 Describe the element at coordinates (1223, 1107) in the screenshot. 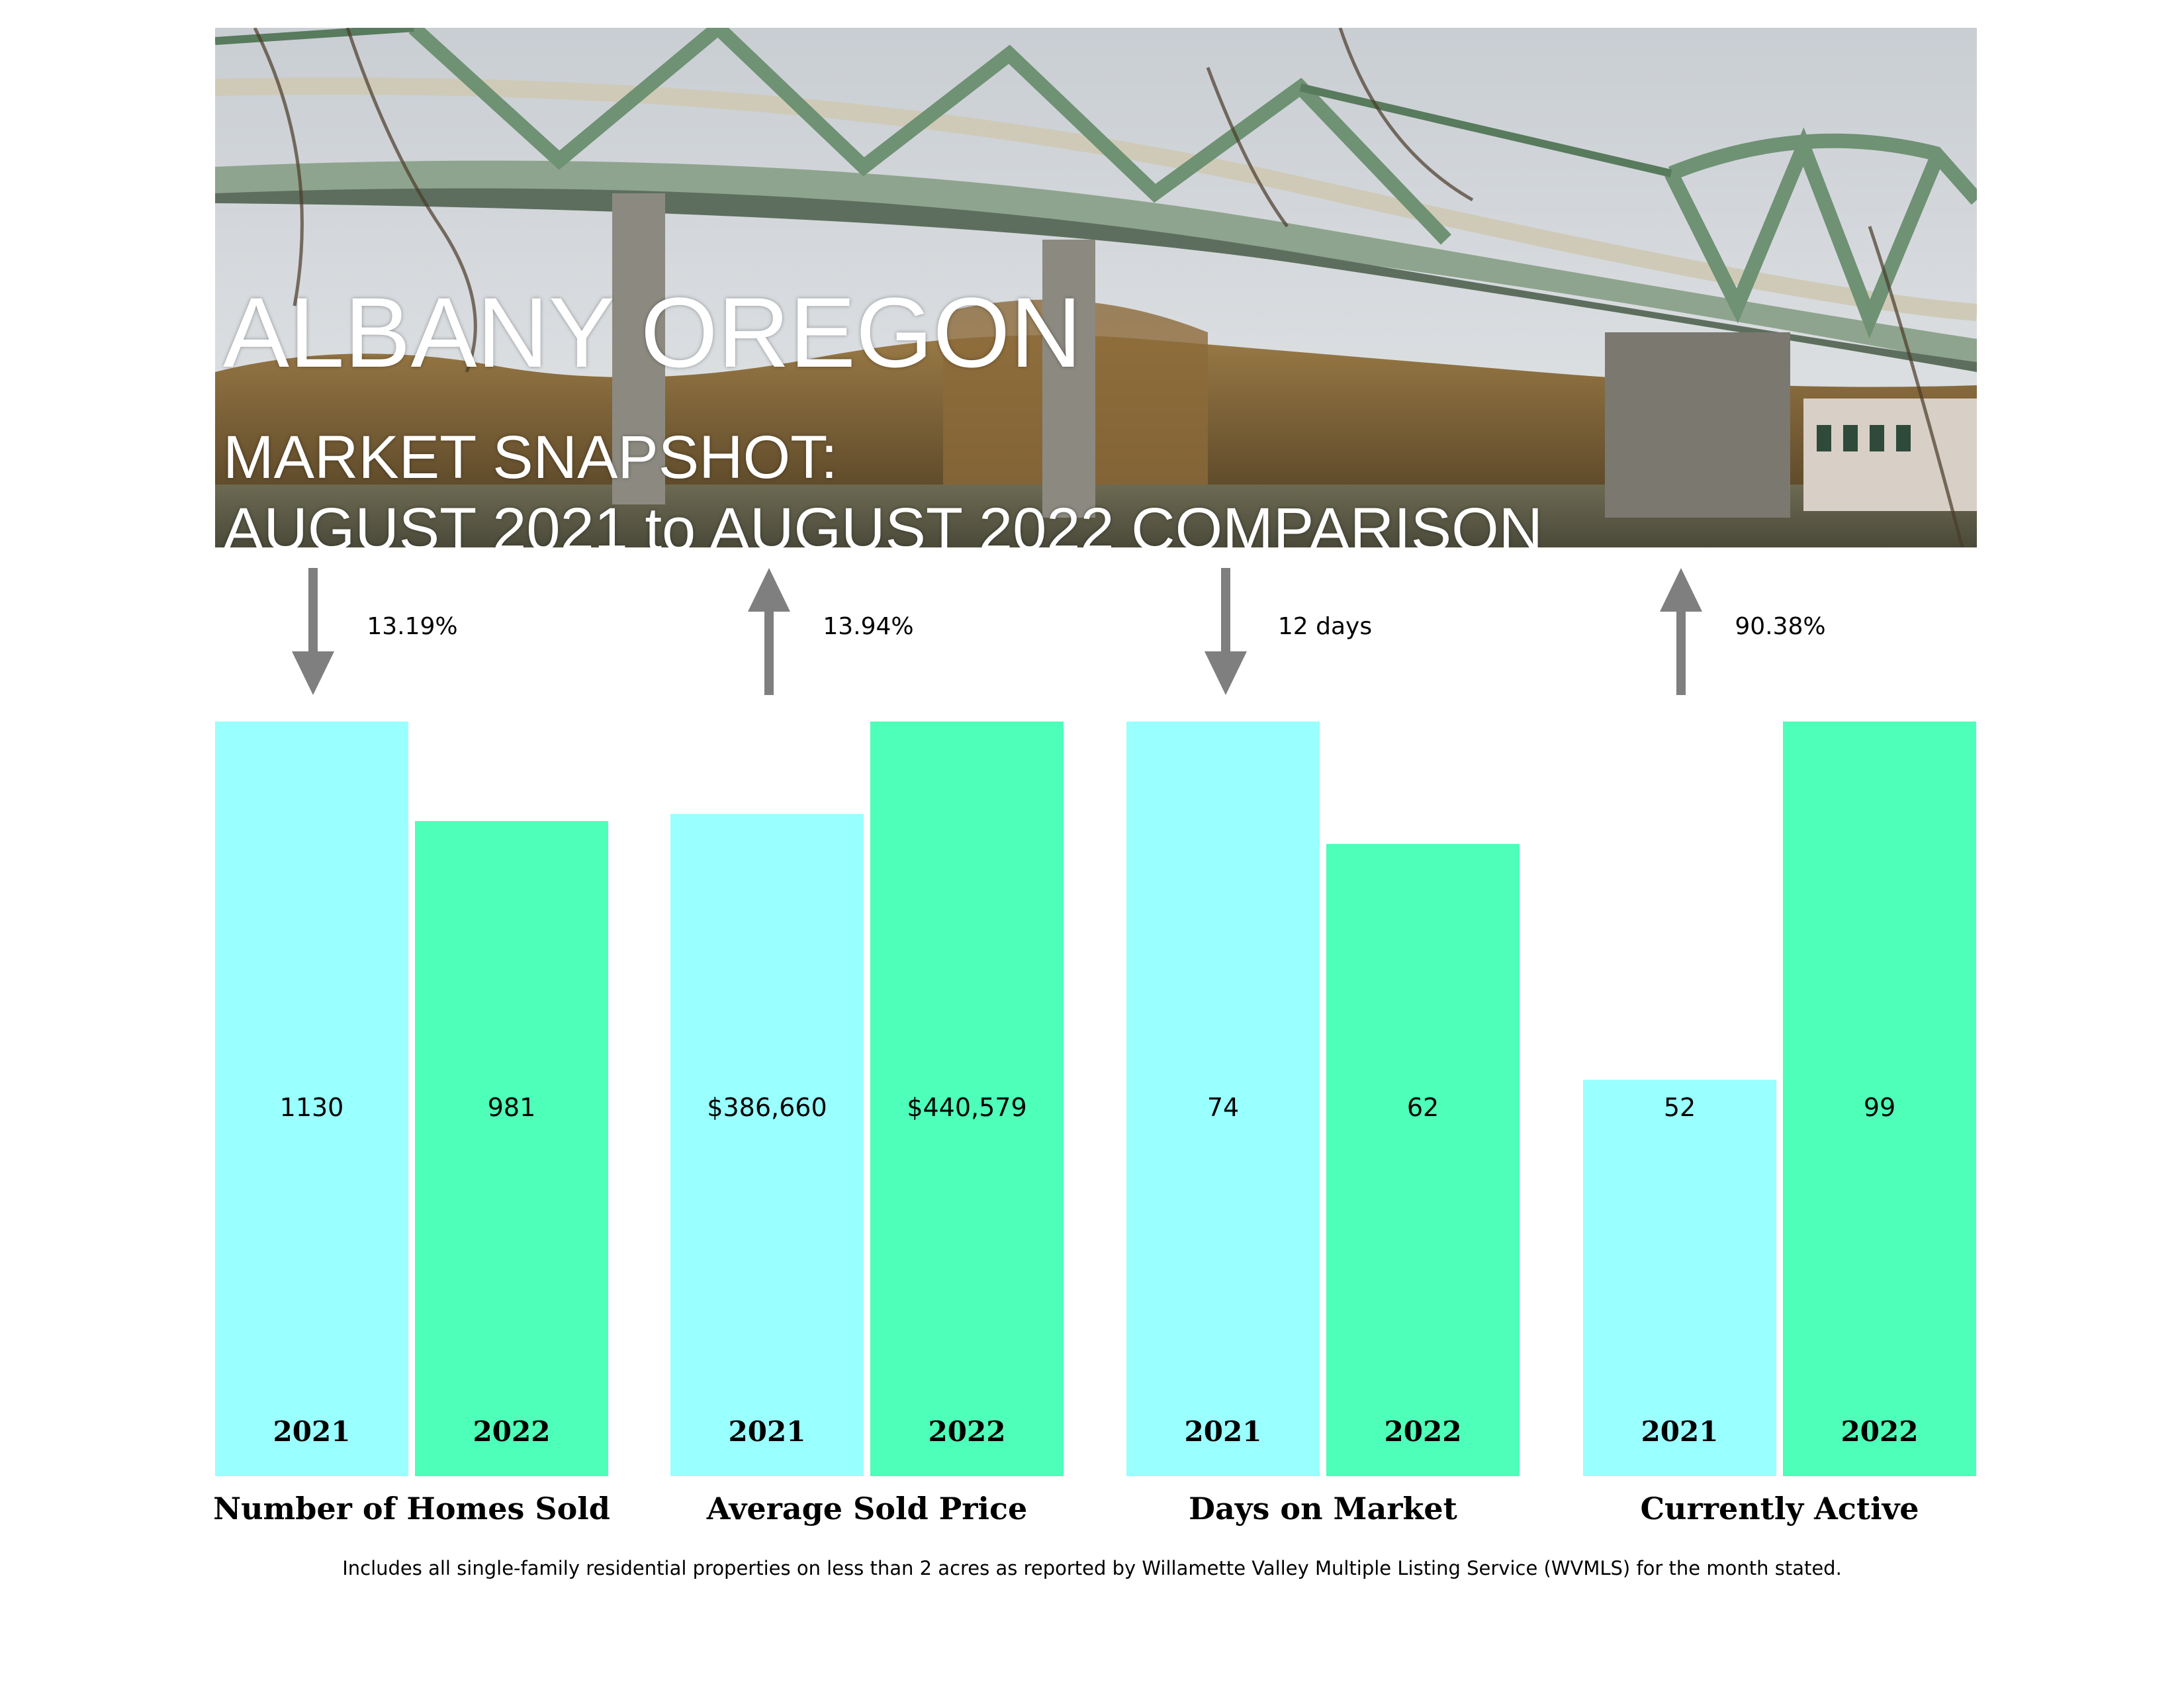

I see `value-label-days-on-market-2021: 74` at that location.